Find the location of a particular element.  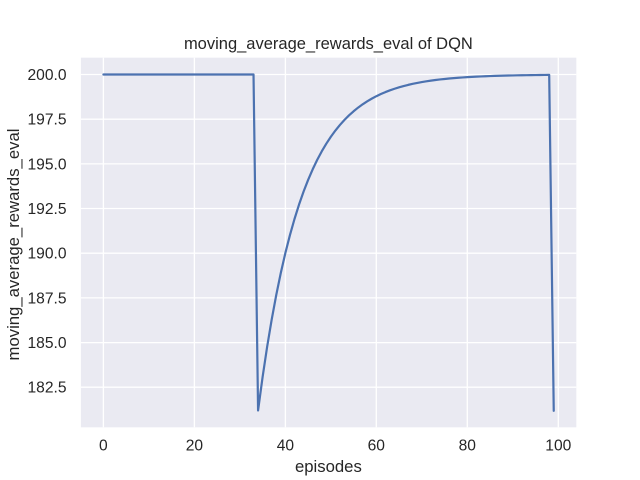

svg-text: episodes is located at coordinates (328, 466).